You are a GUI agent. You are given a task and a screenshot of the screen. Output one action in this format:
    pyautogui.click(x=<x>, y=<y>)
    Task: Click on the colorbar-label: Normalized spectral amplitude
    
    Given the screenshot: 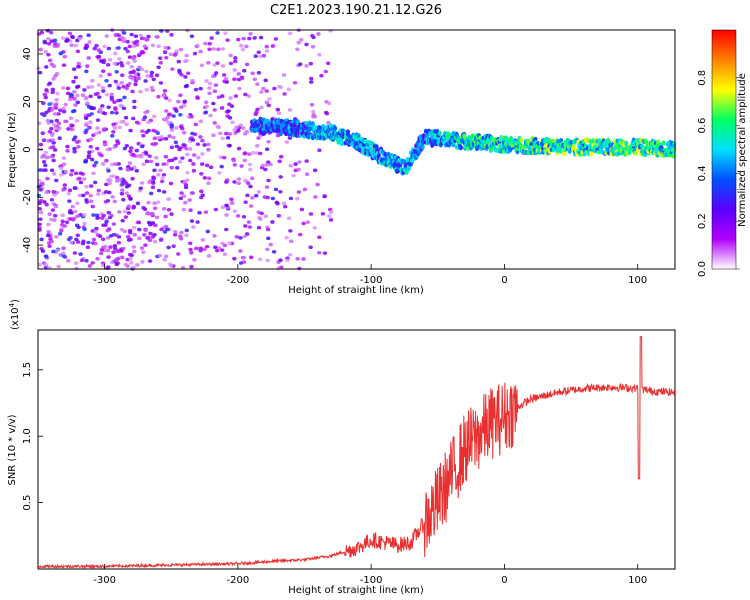 What is the action you would take?
    pyautogui.click(x=742, y=150)
    